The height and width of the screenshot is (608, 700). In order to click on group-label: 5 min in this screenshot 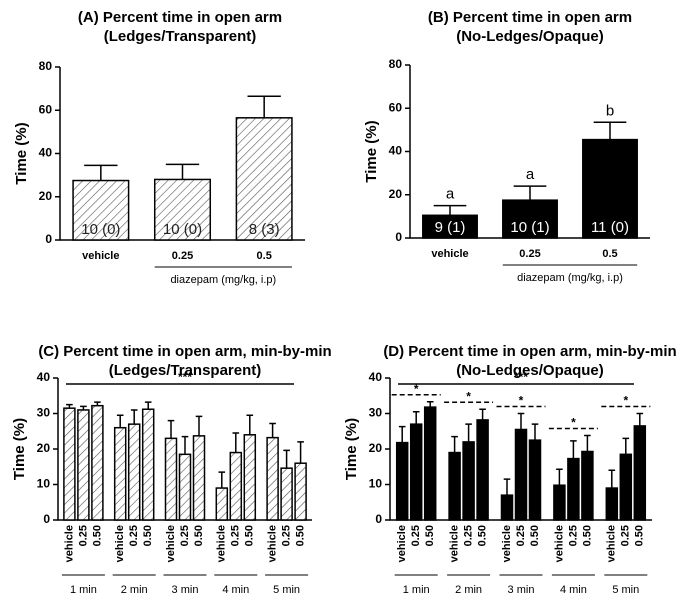, I will do `click(625, 590)`.